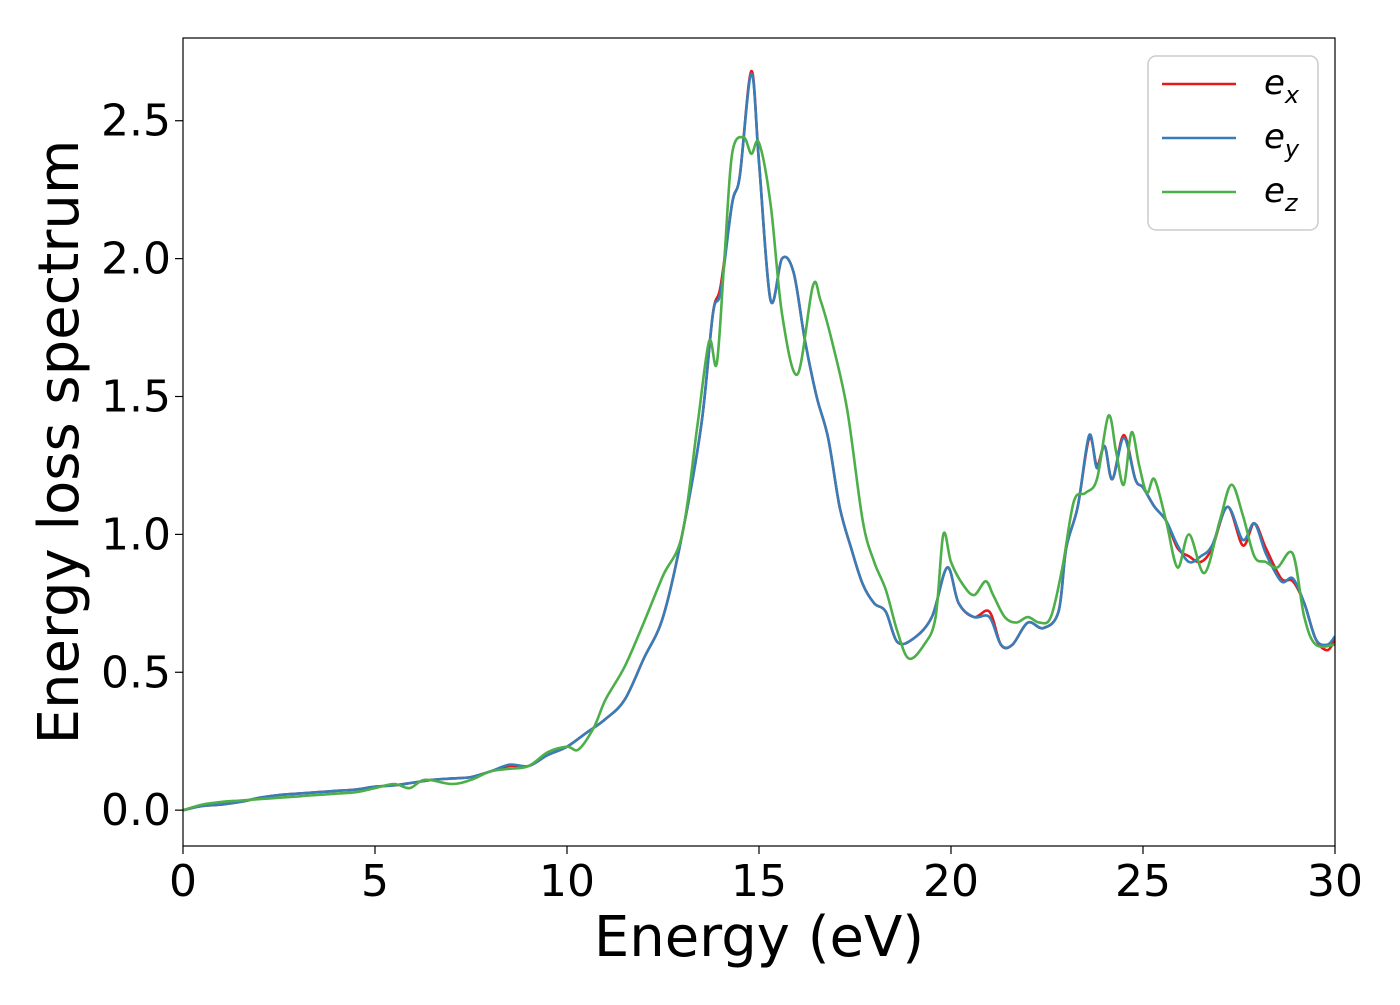  I want to click on y-tick-label: 2.5, so click(136, 121).